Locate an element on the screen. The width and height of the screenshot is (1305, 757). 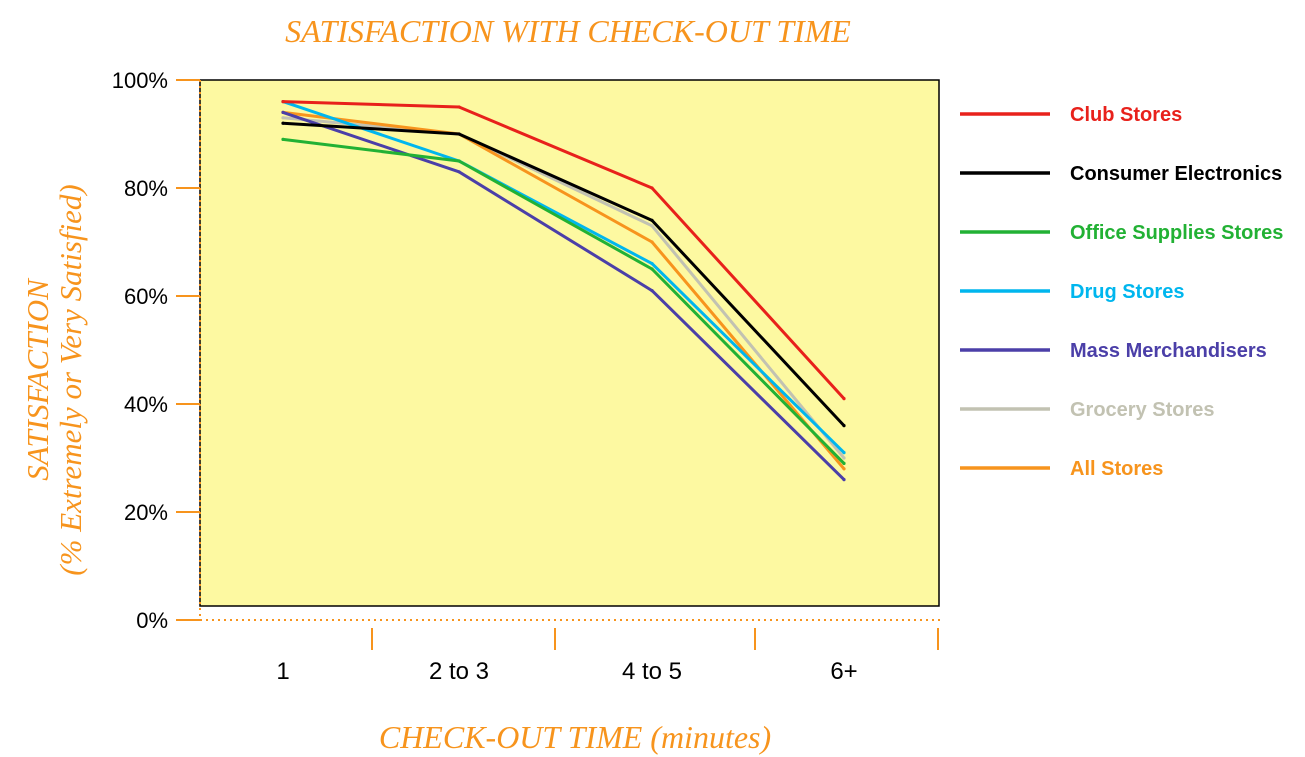
x-tick-label: 4 to 5 is located at coordinates (652, 671).